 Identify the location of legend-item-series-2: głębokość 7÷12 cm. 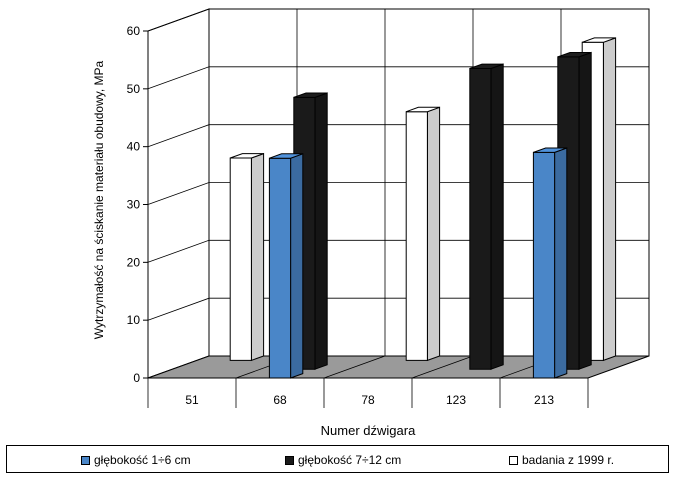
(343, 460).